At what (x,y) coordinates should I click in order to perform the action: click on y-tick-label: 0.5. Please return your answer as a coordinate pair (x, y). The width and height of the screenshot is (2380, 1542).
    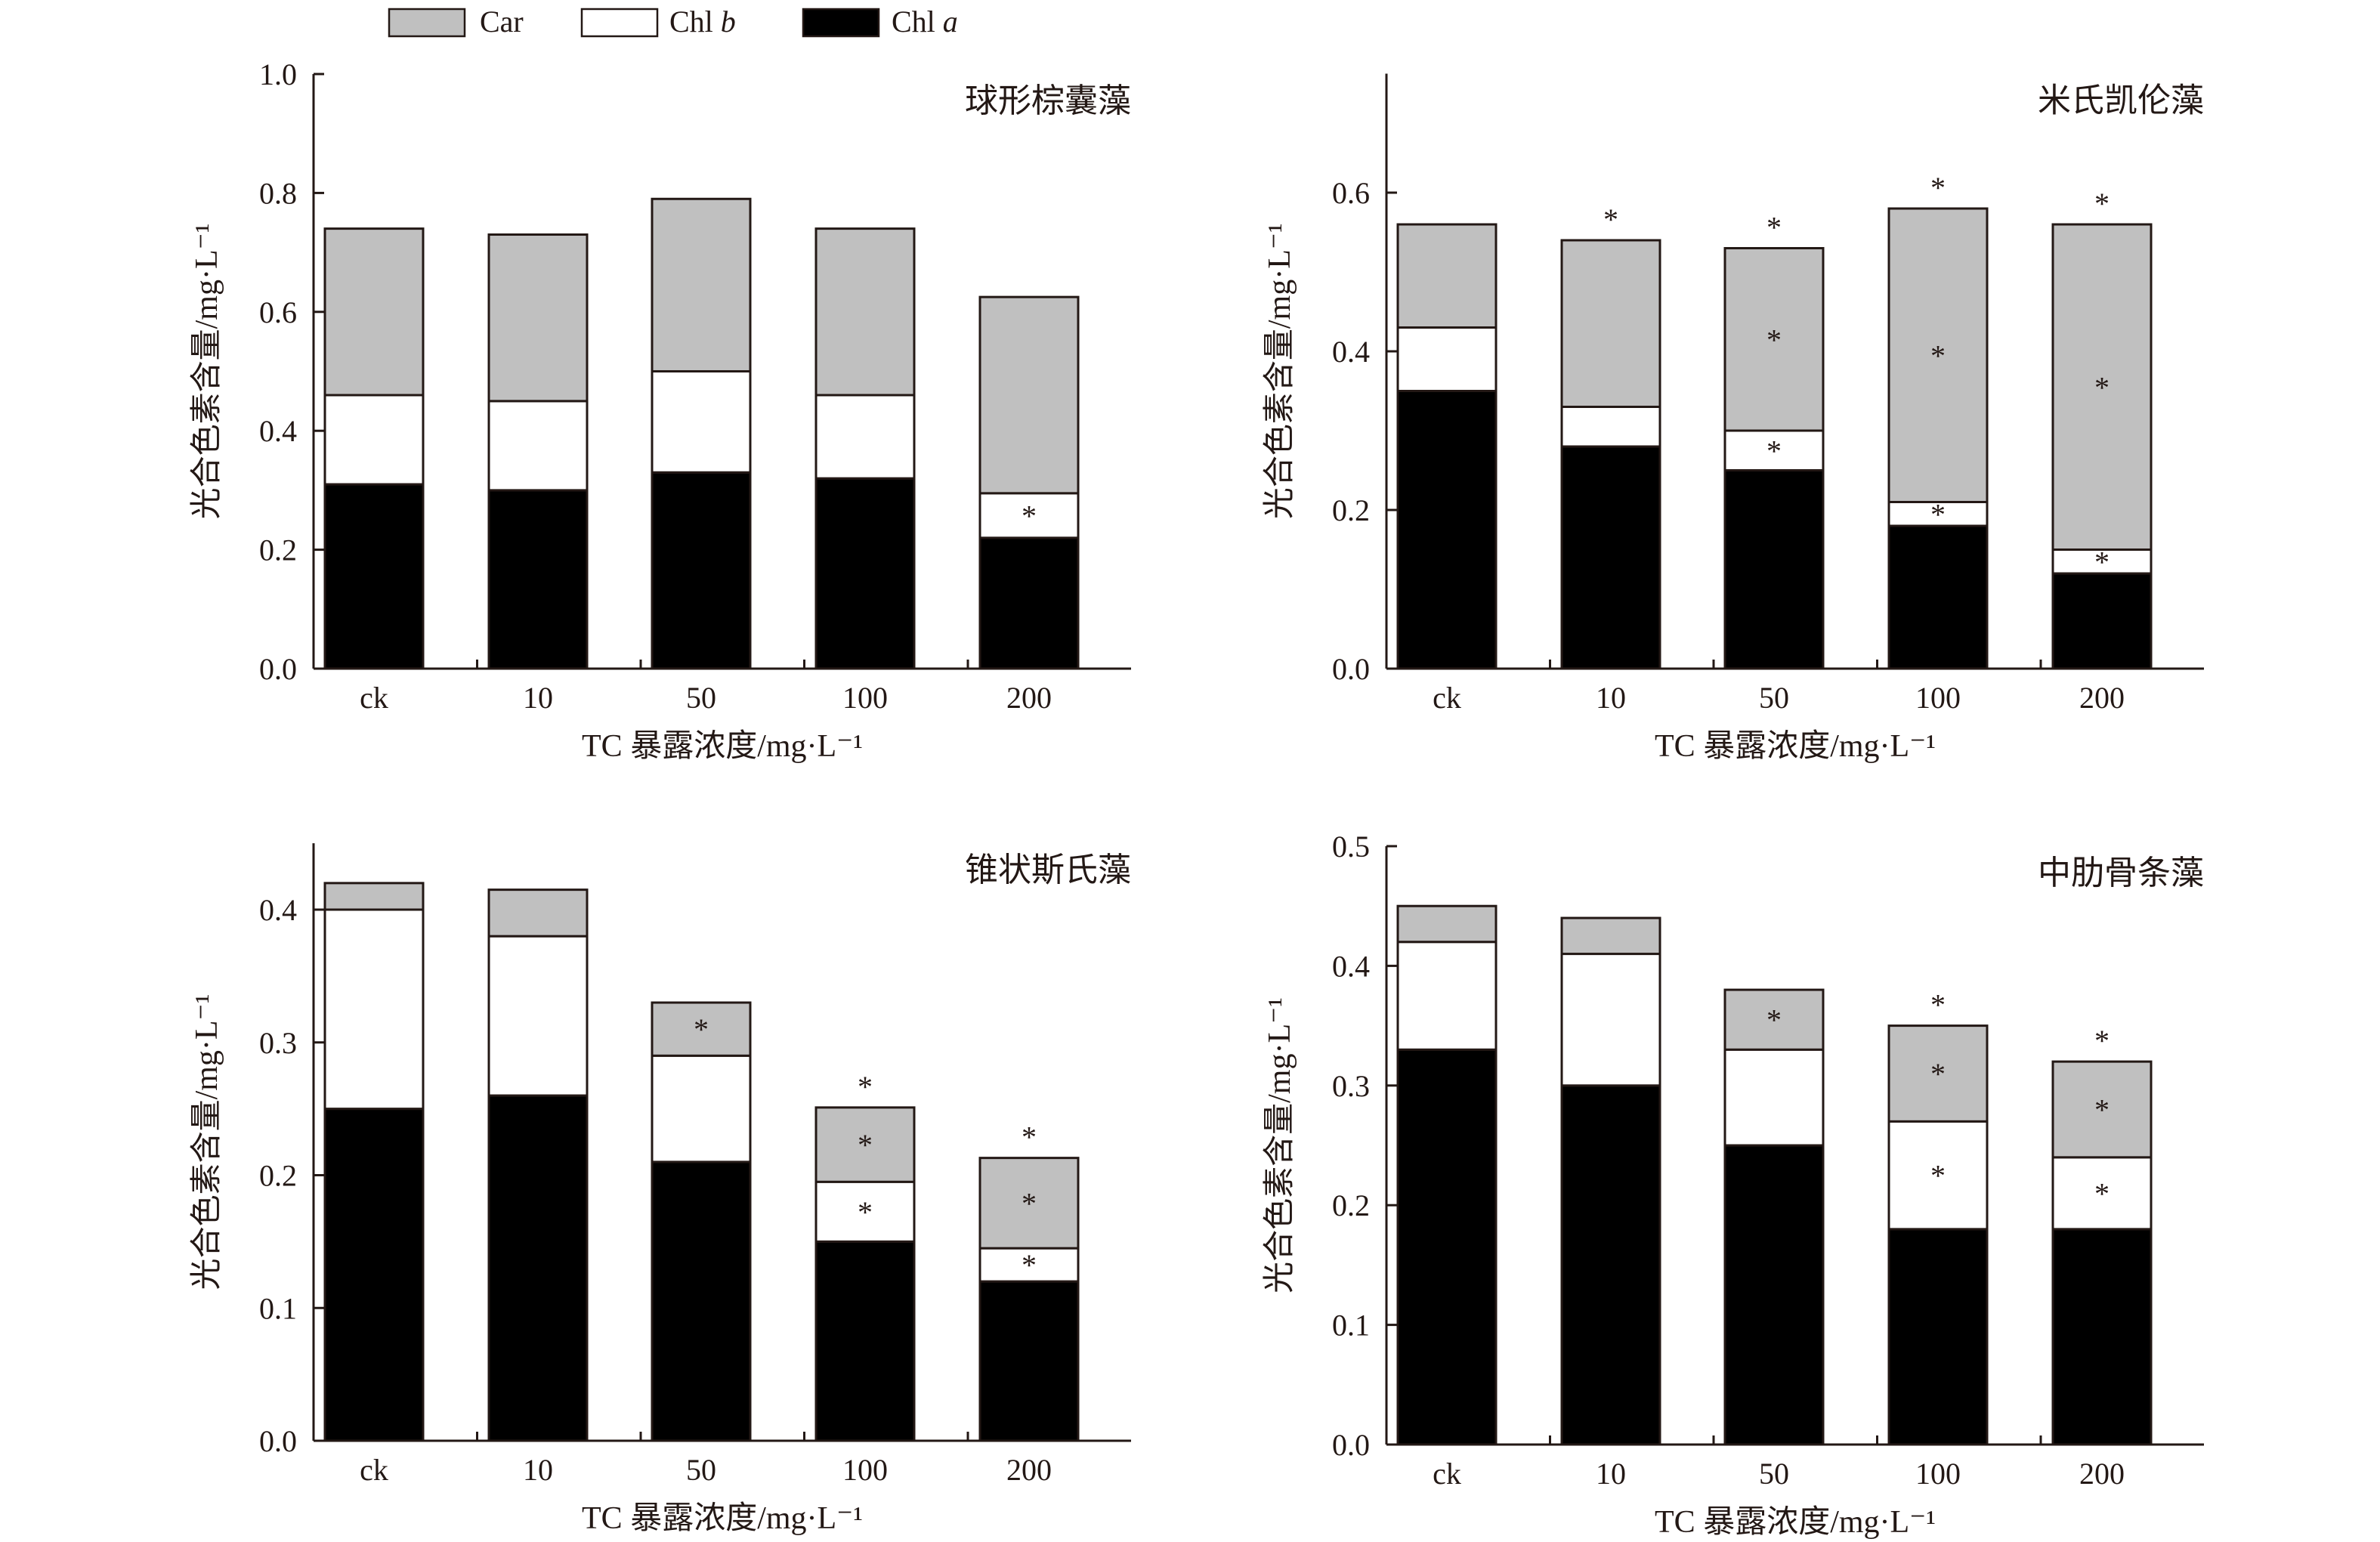
    Looking at the image, I should click on (1351, 847).